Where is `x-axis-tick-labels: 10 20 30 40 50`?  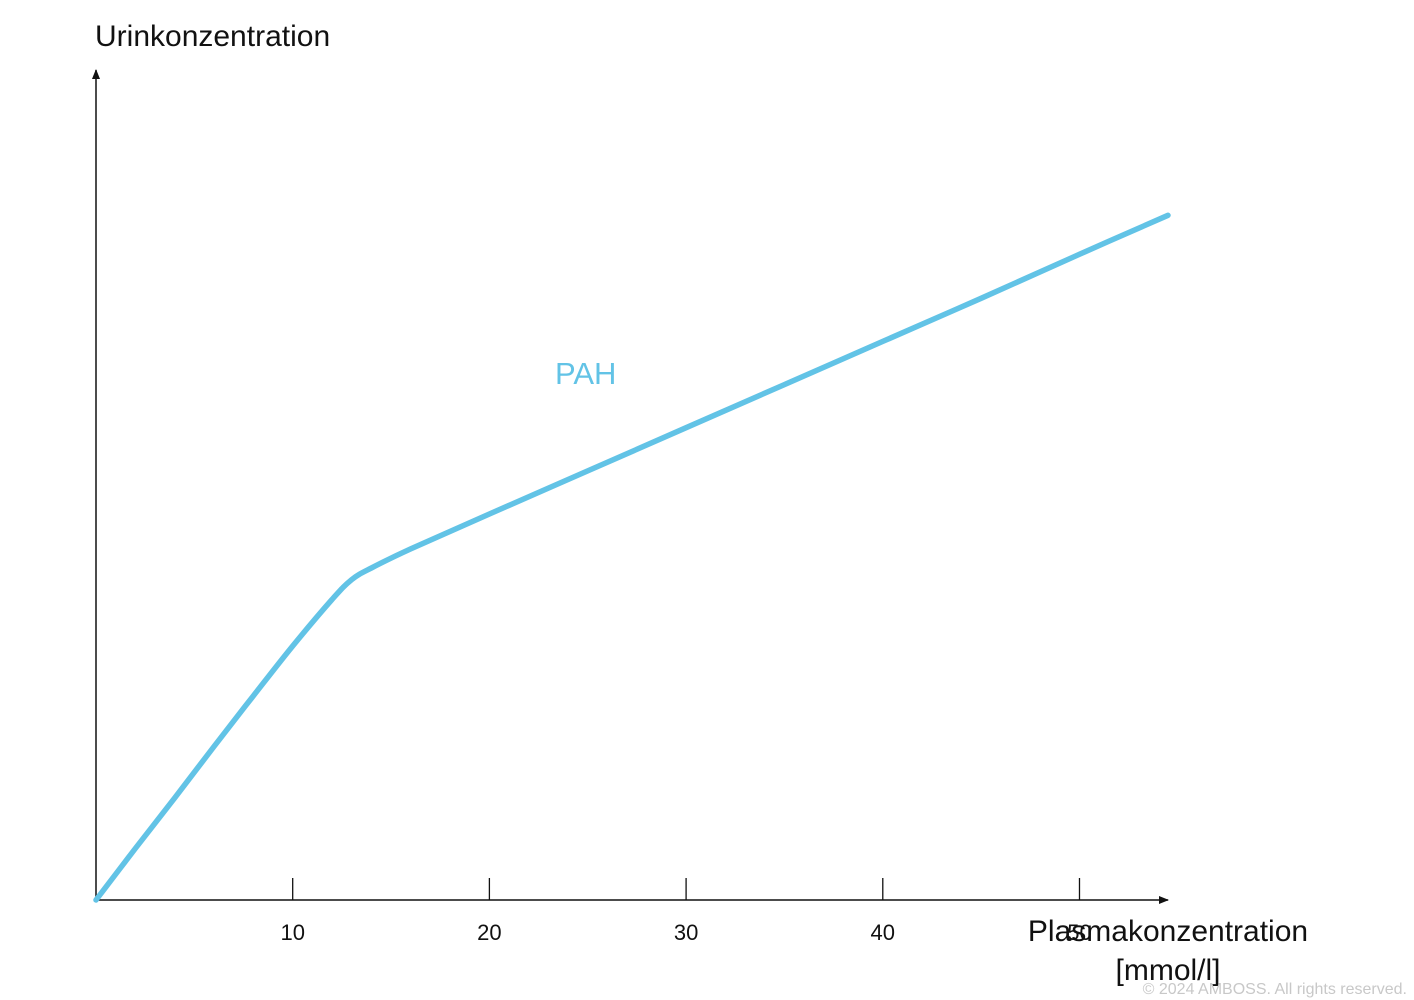 x-axis-tick-labels: 10 20 30 40 50 is located at coordinates (685, 932).